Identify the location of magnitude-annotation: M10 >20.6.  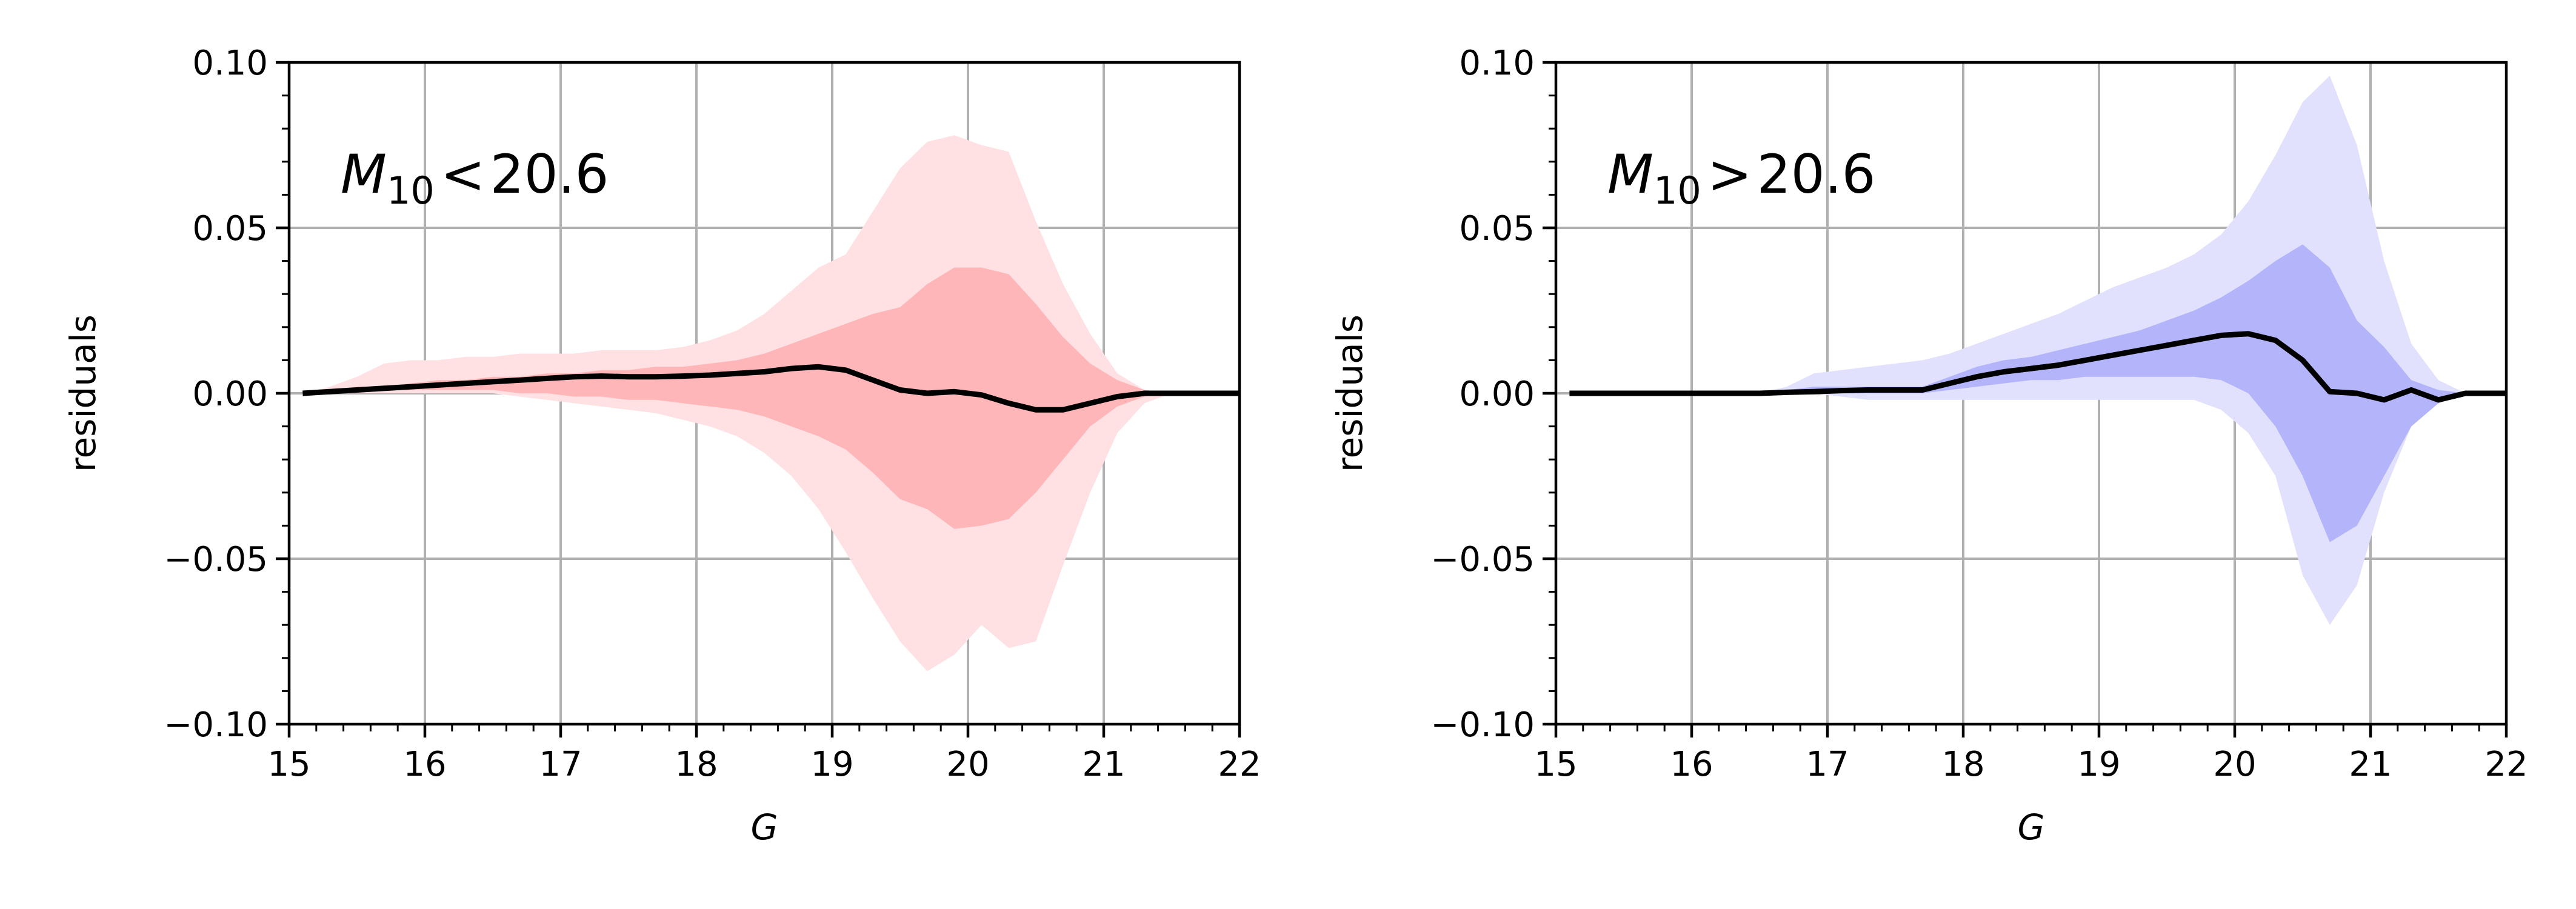
(1742, 178).